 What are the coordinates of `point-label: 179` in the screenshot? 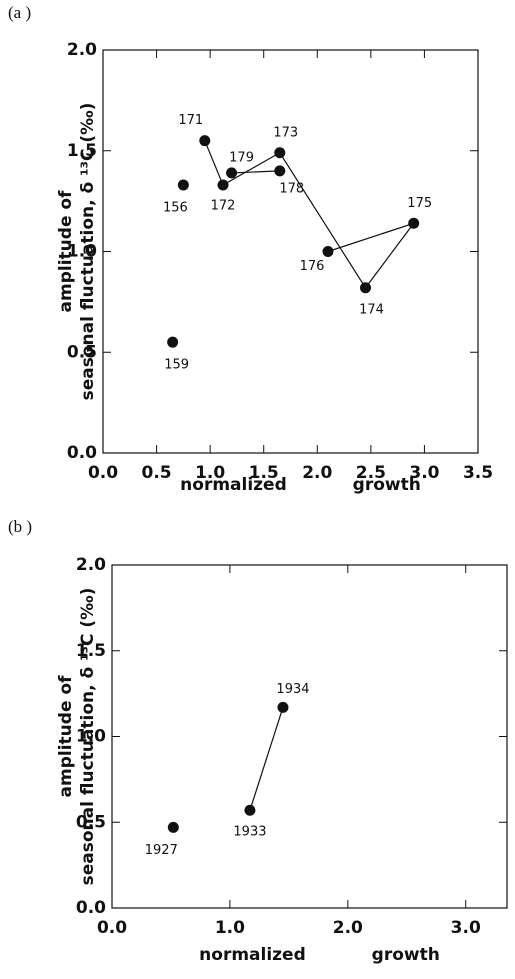 It's located at (241, 157).